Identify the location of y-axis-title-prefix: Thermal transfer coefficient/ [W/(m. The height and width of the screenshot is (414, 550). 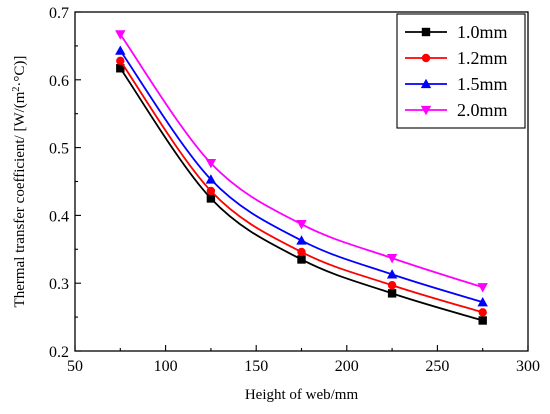
(20, 199).